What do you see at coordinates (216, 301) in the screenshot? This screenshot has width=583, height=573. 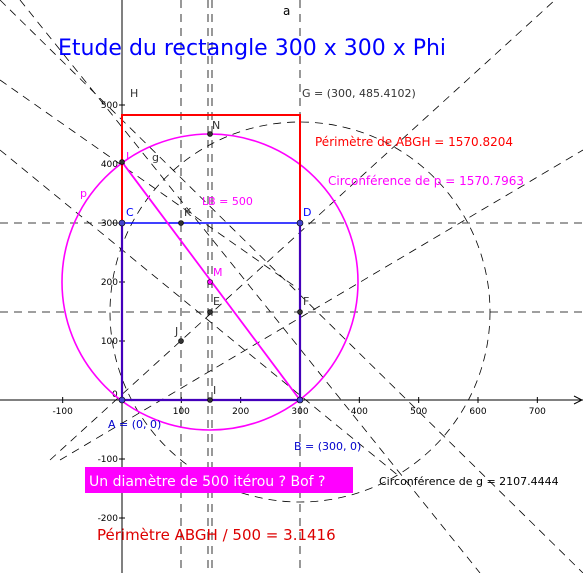 I see `label-e: E` at bounding box center [216, 301].